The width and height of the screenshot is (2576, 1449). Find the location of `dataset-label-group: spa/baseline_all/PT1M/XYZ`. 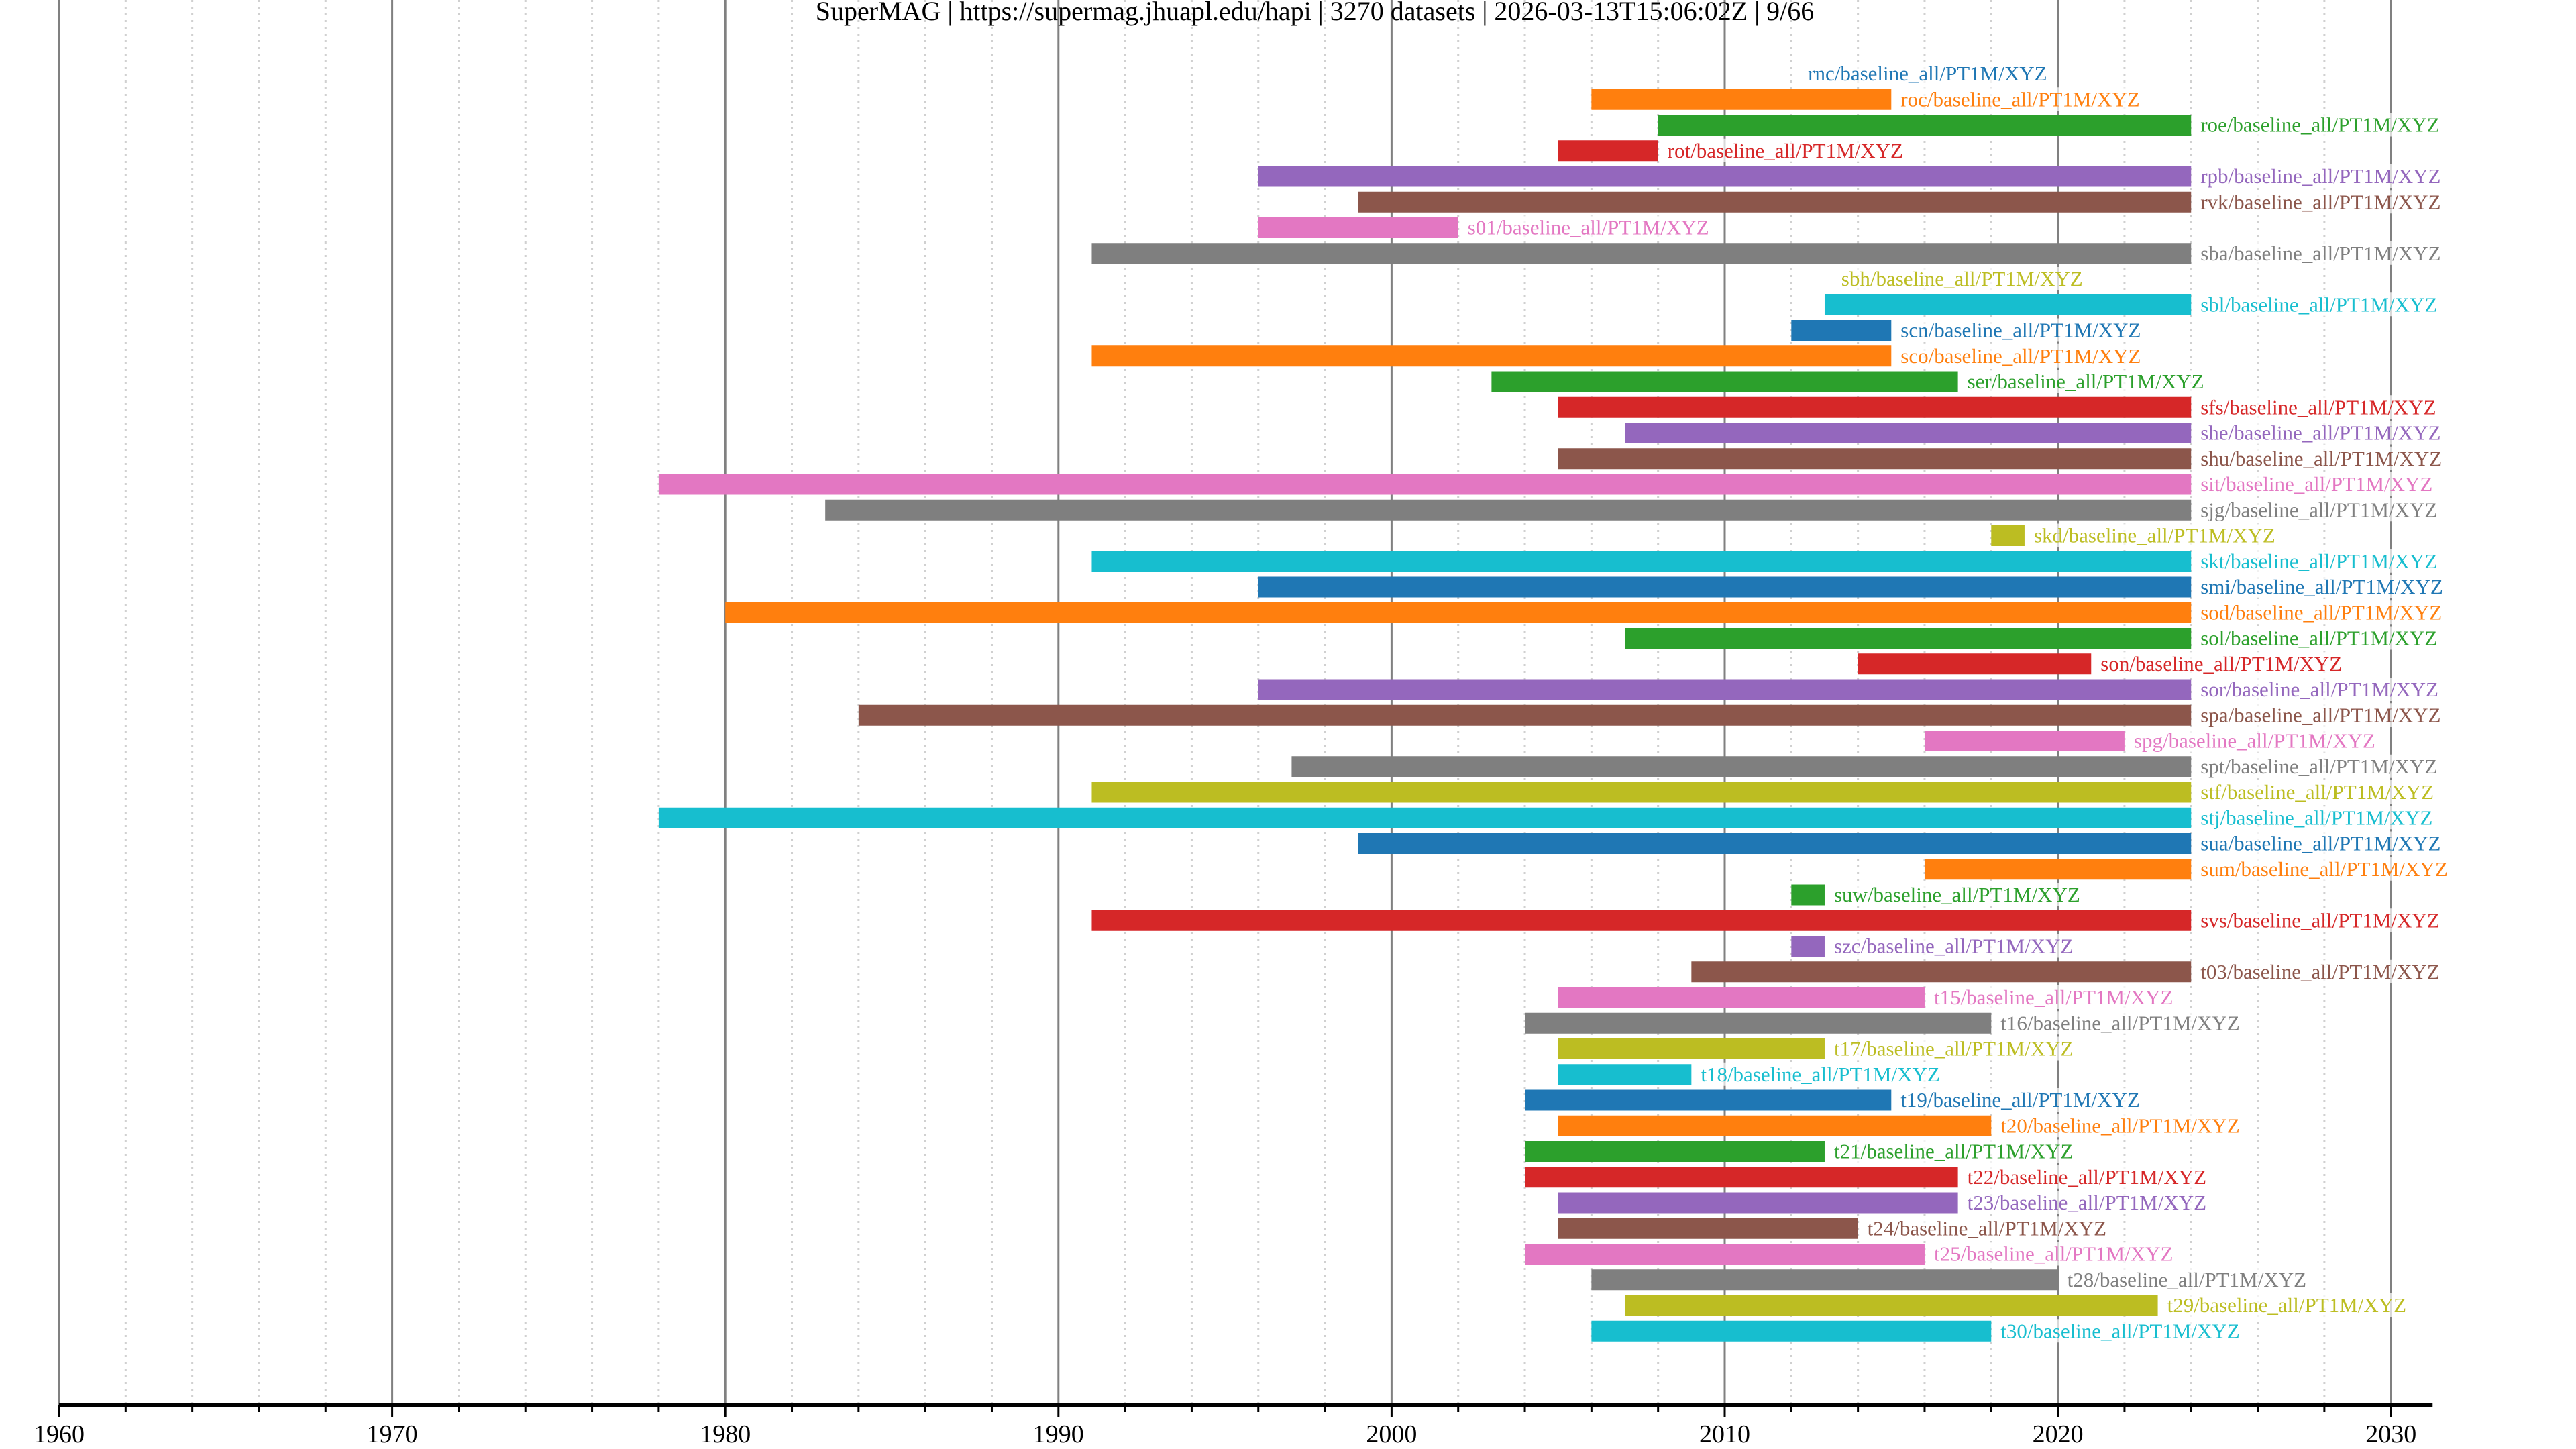

dataset-label-group: spa/baseline_all/PT1M/XYZ is located at coordinates (2320, 715).